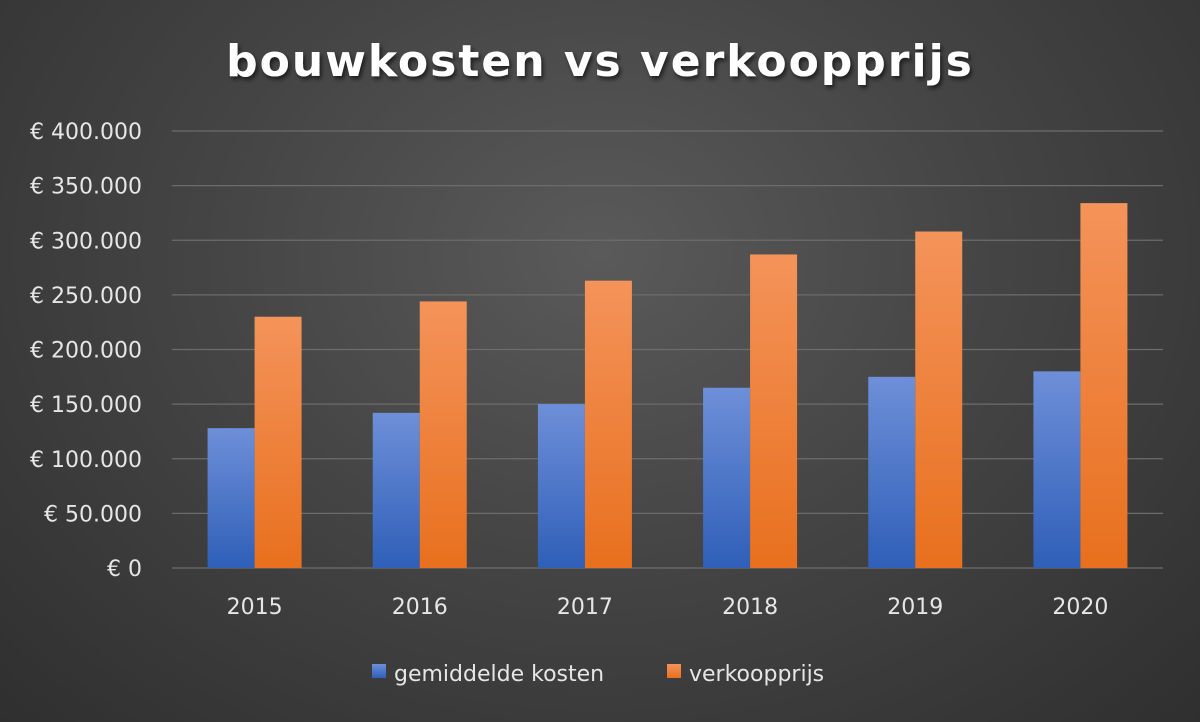 This screenshot has height=722, width=1200. I want to click on x-category-label-2018: 2018, so click(750, 607).